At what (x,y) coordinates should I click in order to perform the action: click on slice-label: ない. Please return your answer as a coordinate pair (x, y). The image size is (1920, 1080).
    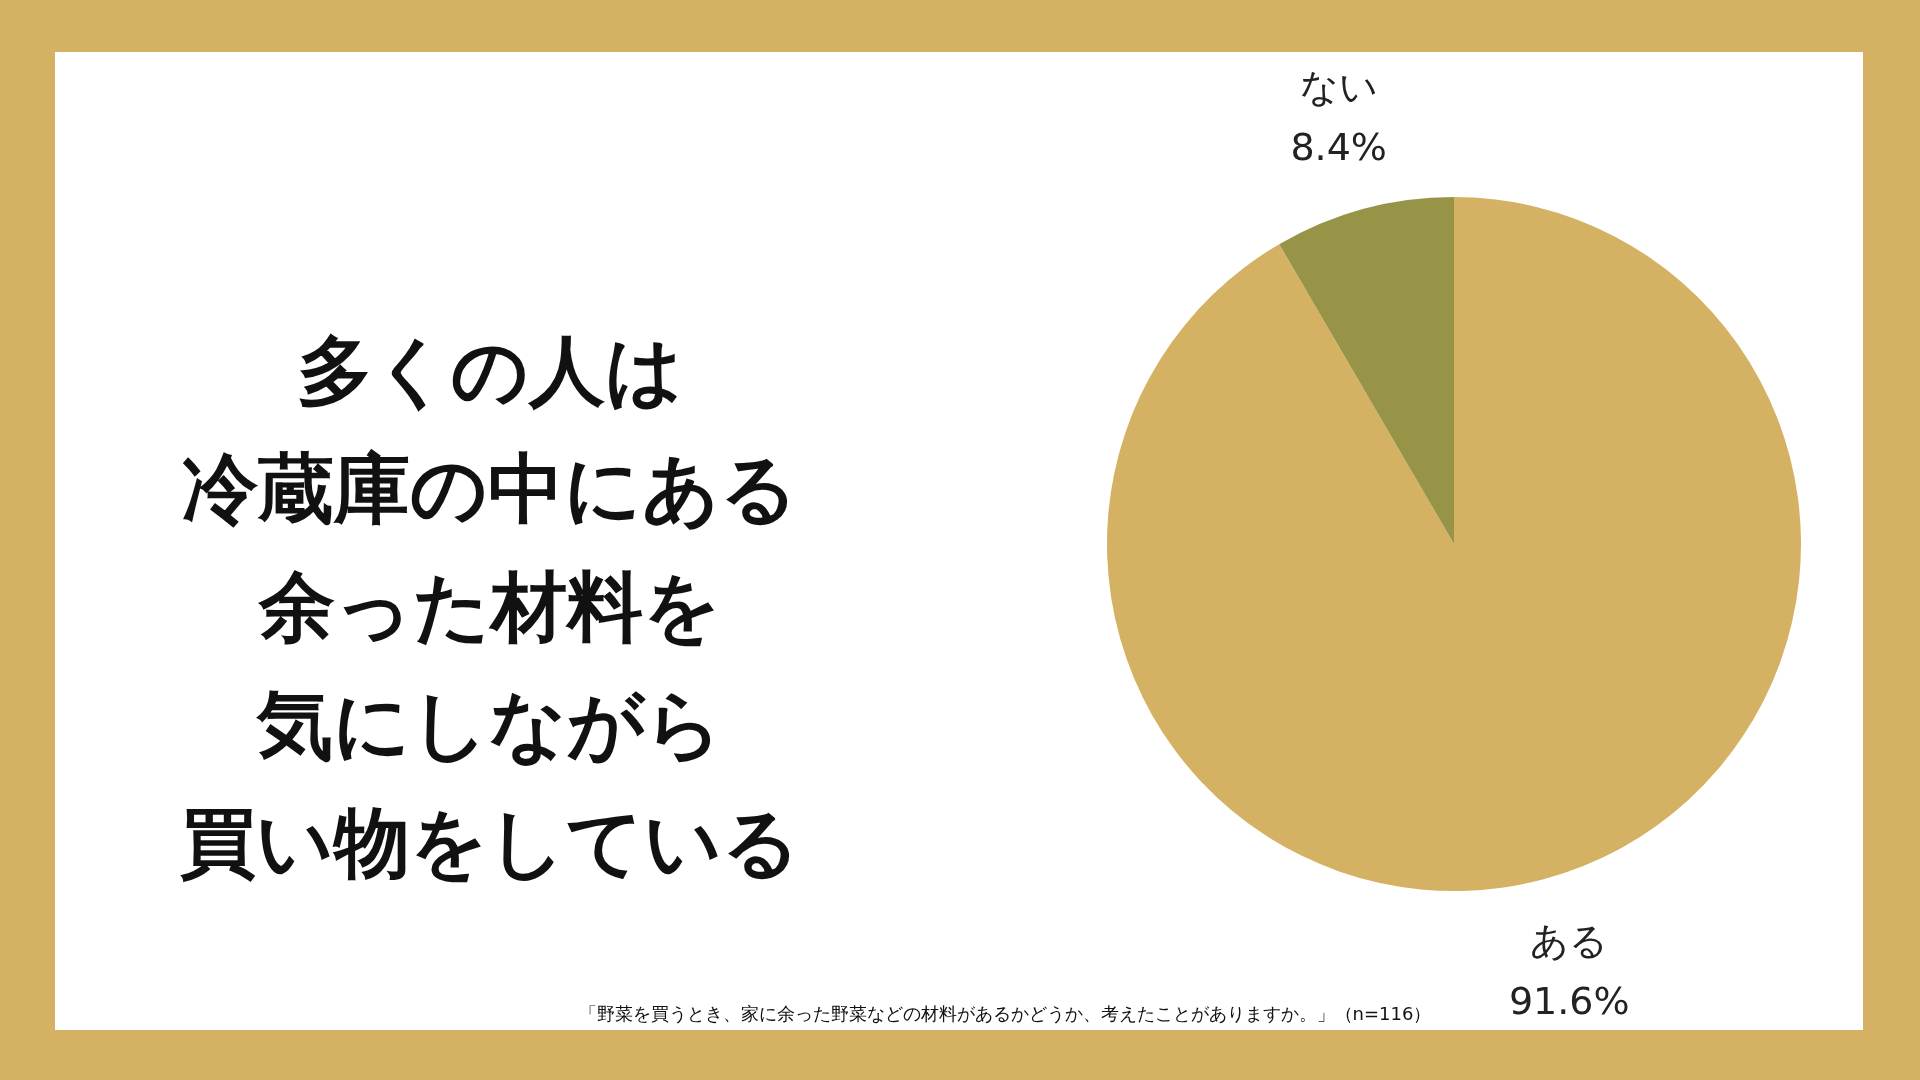
    Looking at the image, I should click on (1338, 87).